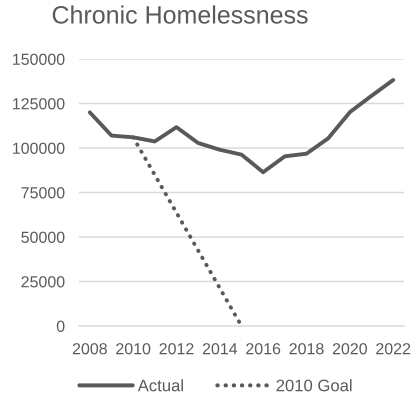  I want to click on y-tick-label: 125000, so click(38, 104).